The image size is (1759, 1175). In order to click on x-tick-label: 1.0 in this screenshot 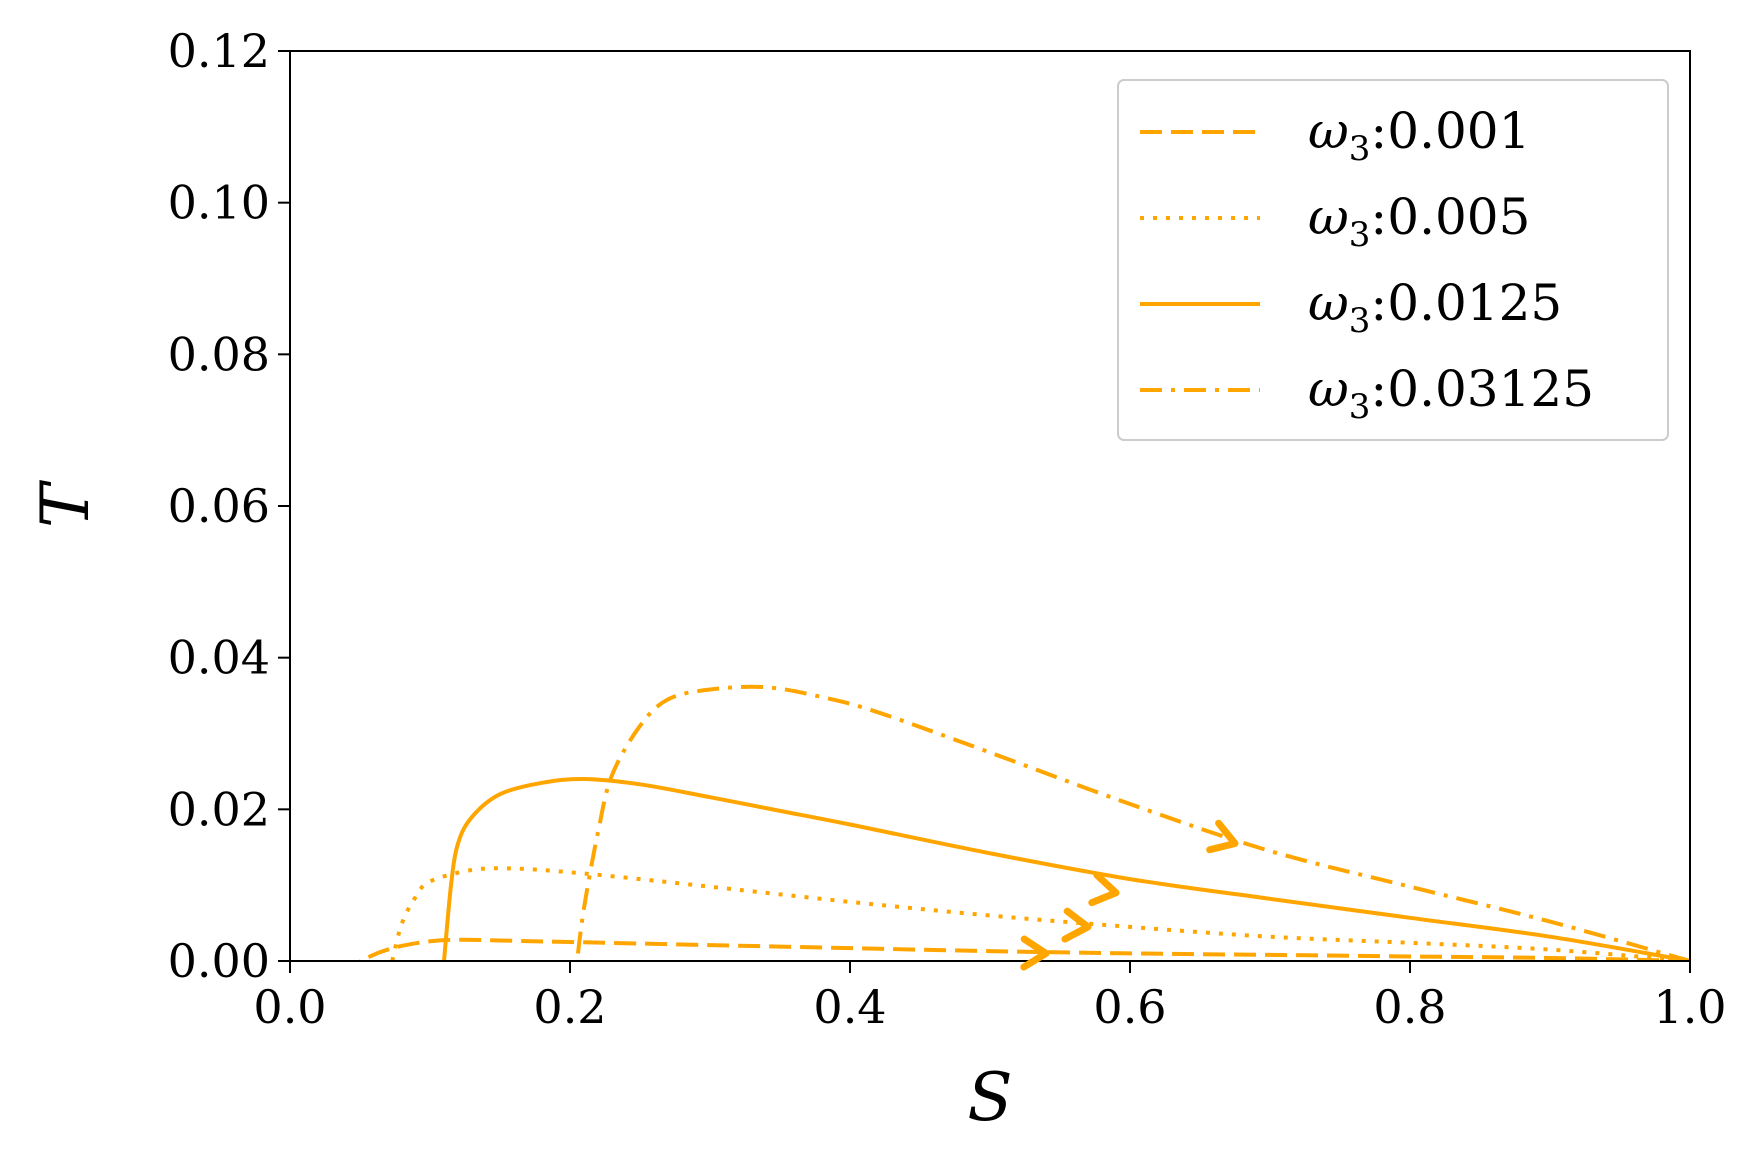, I will do `click(1689, 1007)`.